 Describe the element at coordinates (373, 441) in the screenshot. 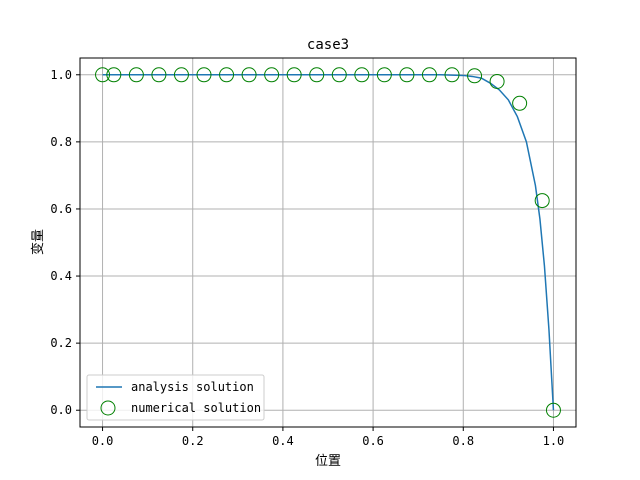

I see `x-tick-label: 0.6` at that location.